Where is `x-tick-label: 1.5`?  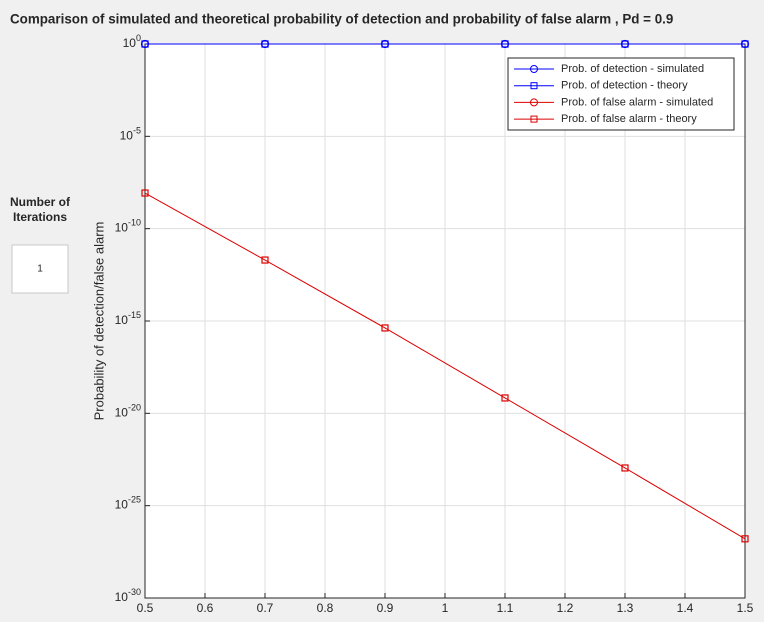 x-tick-label: 1.5 is located at coordinates (745, 608).